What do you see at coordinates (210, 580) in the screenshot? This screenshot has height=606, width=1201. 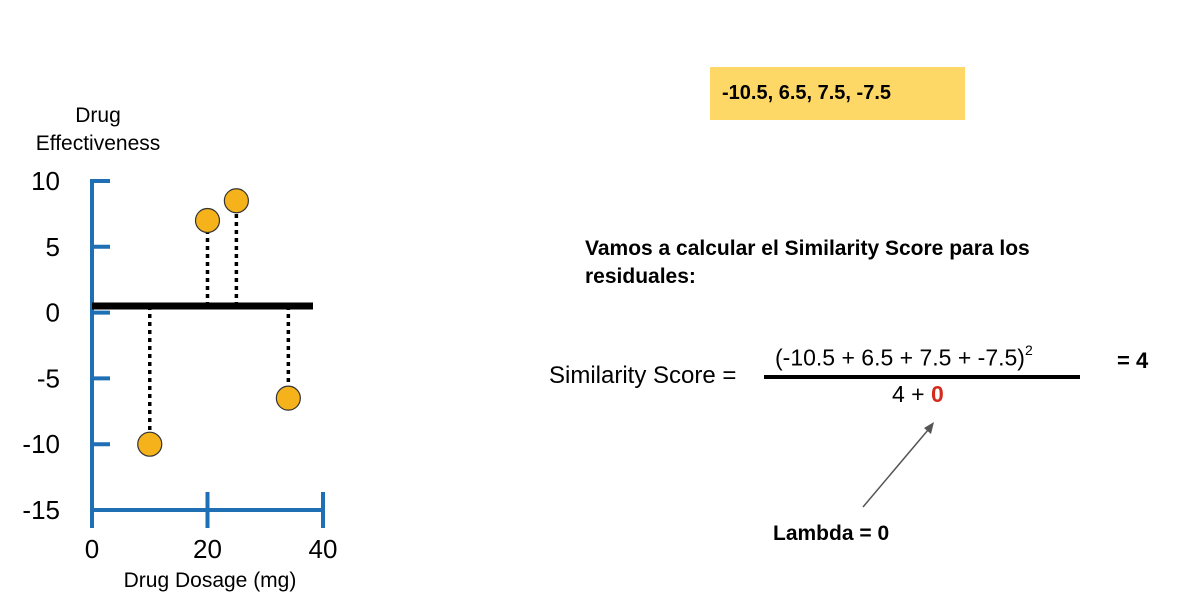 I see `x-axis-label: Drug Dosage (mg)` at bounding box center [210, 580].